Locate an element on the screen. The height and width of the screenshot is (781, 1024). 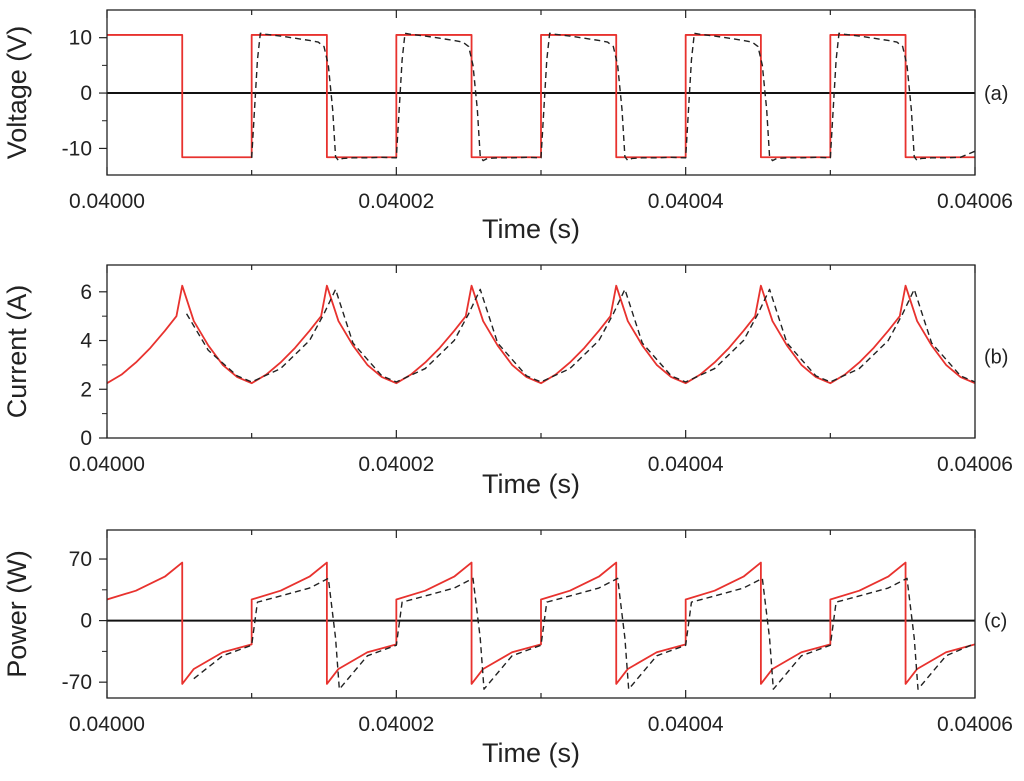
y-axis-title: Current (A) is located at coordinates (17, 352).